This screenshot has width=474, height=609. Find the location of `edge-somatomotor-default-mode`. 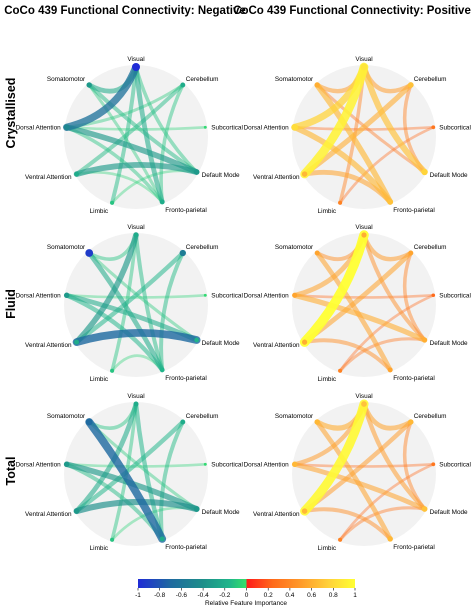

edge-somatomotor-default-mode is located at coordinates (143, 296).